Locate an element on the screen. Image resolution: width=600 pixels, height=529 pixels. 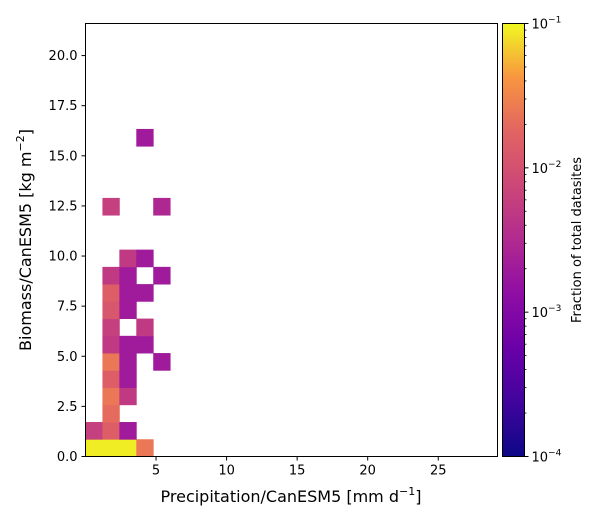
x-tick-label: 10 is located at coordinates (226, 471).